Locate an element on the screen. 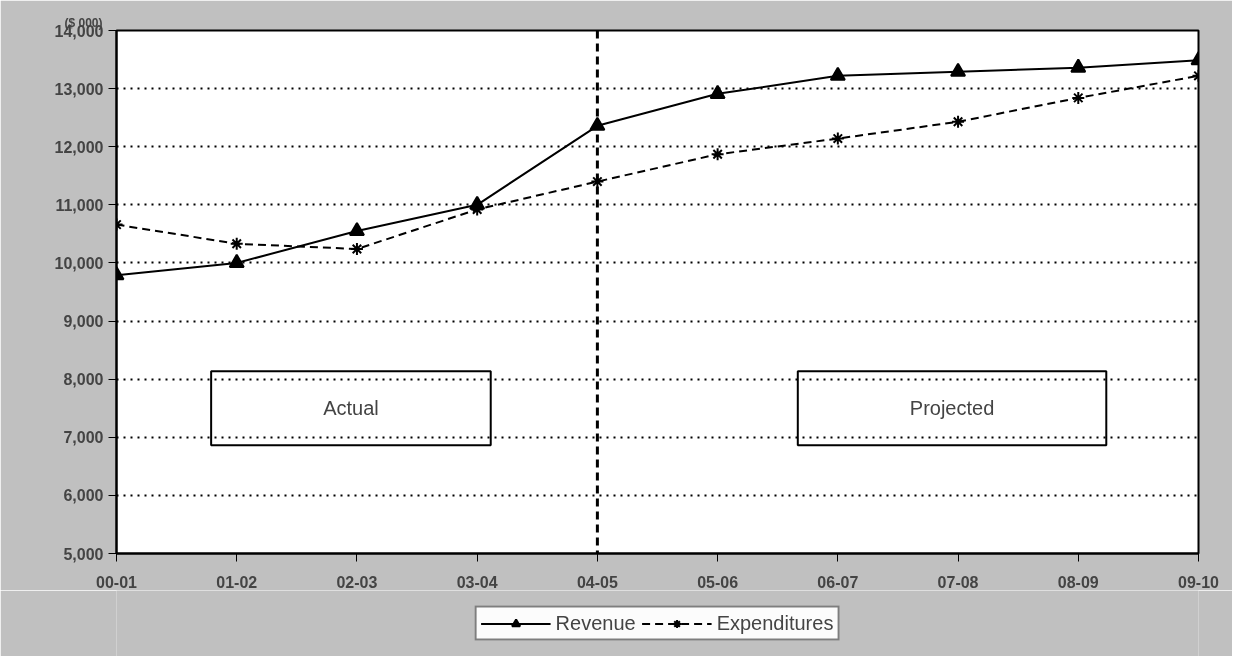  y-tick-label: 13,000 is located at coordinates (79, 89).